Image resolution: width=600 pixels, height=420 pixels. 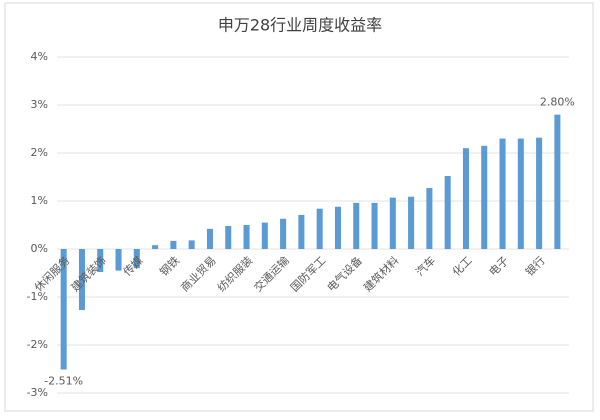 What do you see at coordinates (37, 344) in the screenshot?
I see `y-tick-label: -2%` at bounding box center [37, 344].